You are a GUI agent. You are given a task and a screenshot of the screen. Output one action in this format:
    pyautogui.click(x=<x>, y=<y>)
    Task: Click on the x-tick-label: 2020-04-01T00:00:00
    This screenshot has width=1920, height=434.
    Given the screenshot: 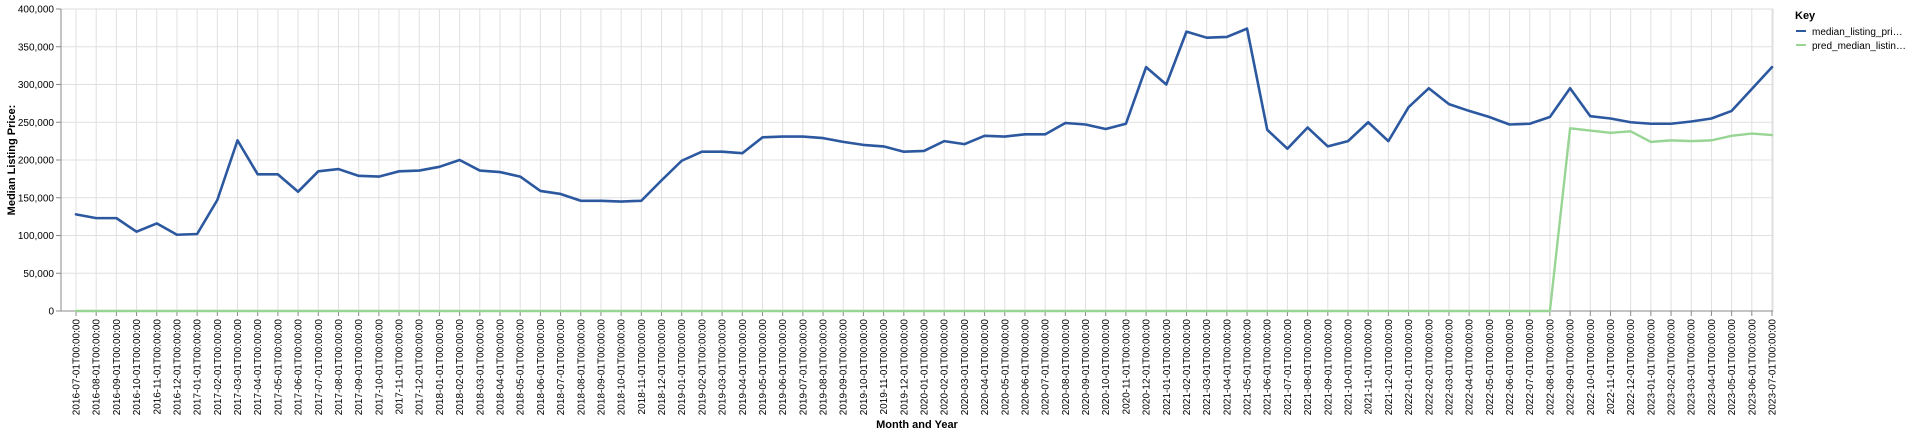 What is the action you would take?
    pyautogui.click(x=985, y=367)
    